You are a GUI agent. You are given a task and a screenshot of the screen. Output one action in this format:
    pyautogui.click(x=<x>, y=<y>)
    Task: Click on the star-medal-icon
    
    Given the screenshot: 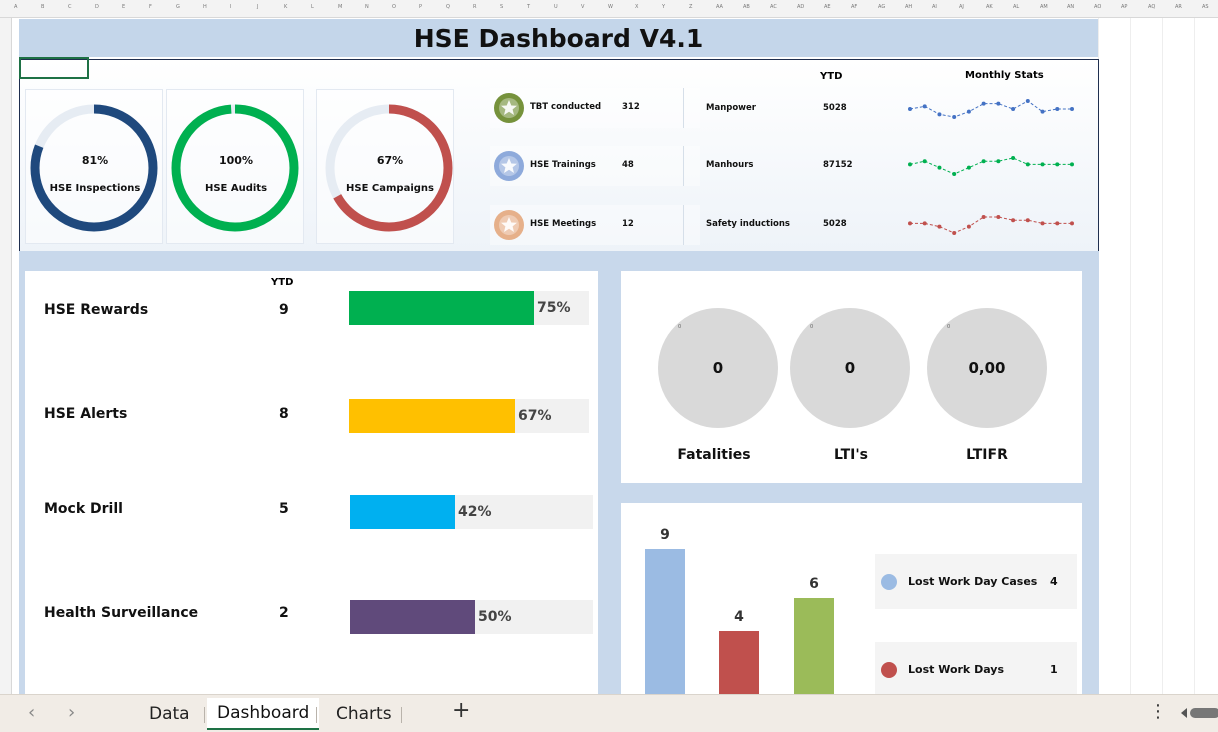 What is the action you would take?
    pyautogui.click(x=509, y=166)
    